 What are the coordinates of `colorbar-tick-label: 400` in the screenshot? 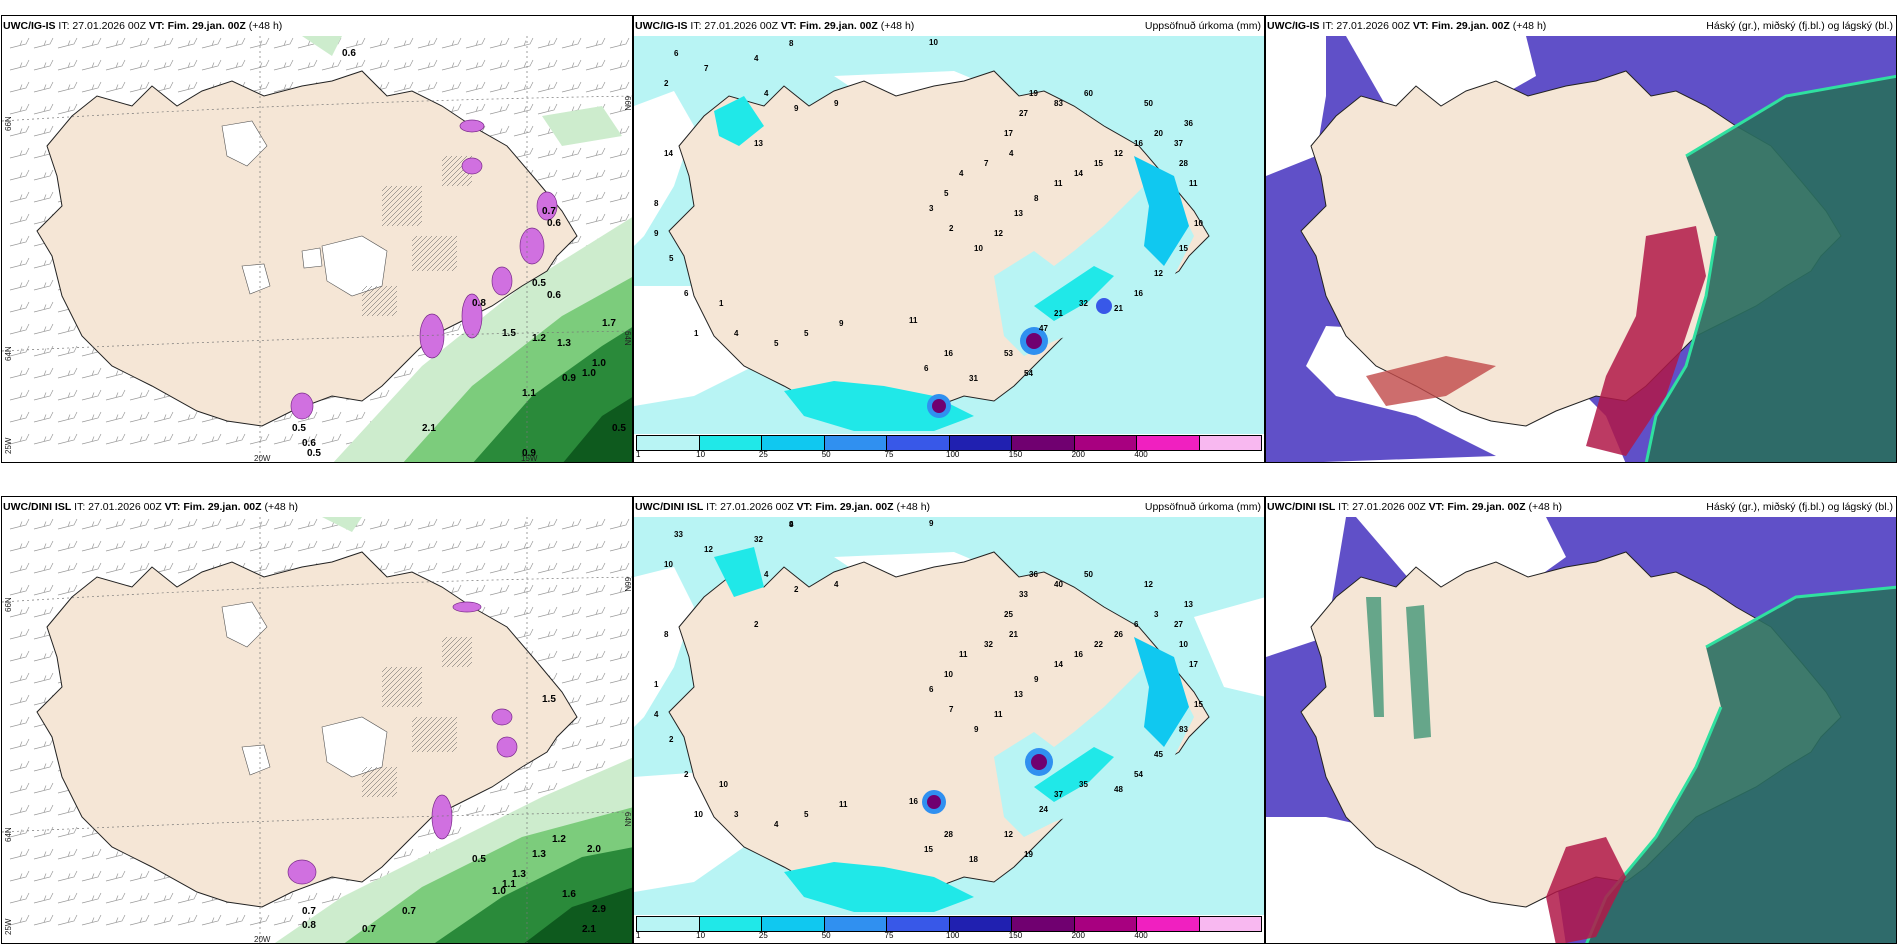 It's located at (1141, 454).